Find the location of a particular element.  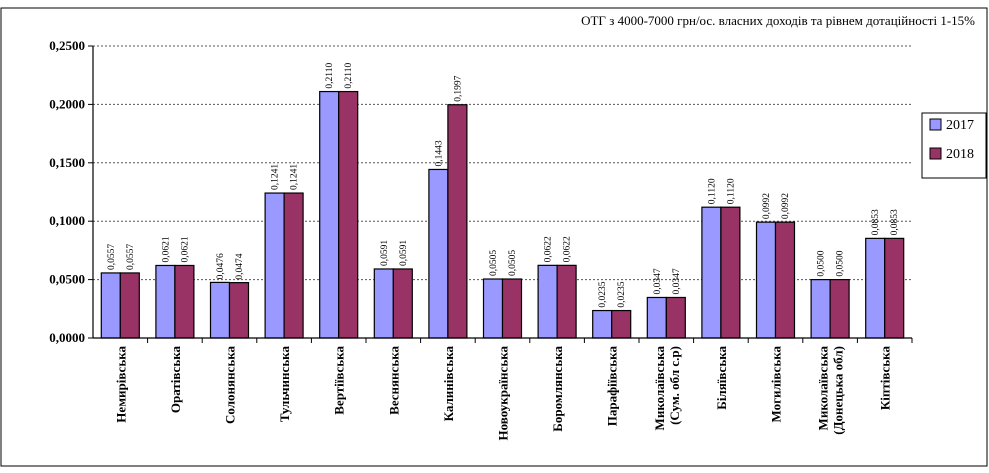

x-category-label: (Сум. обл с.р) is located at coordinates (674, 385).